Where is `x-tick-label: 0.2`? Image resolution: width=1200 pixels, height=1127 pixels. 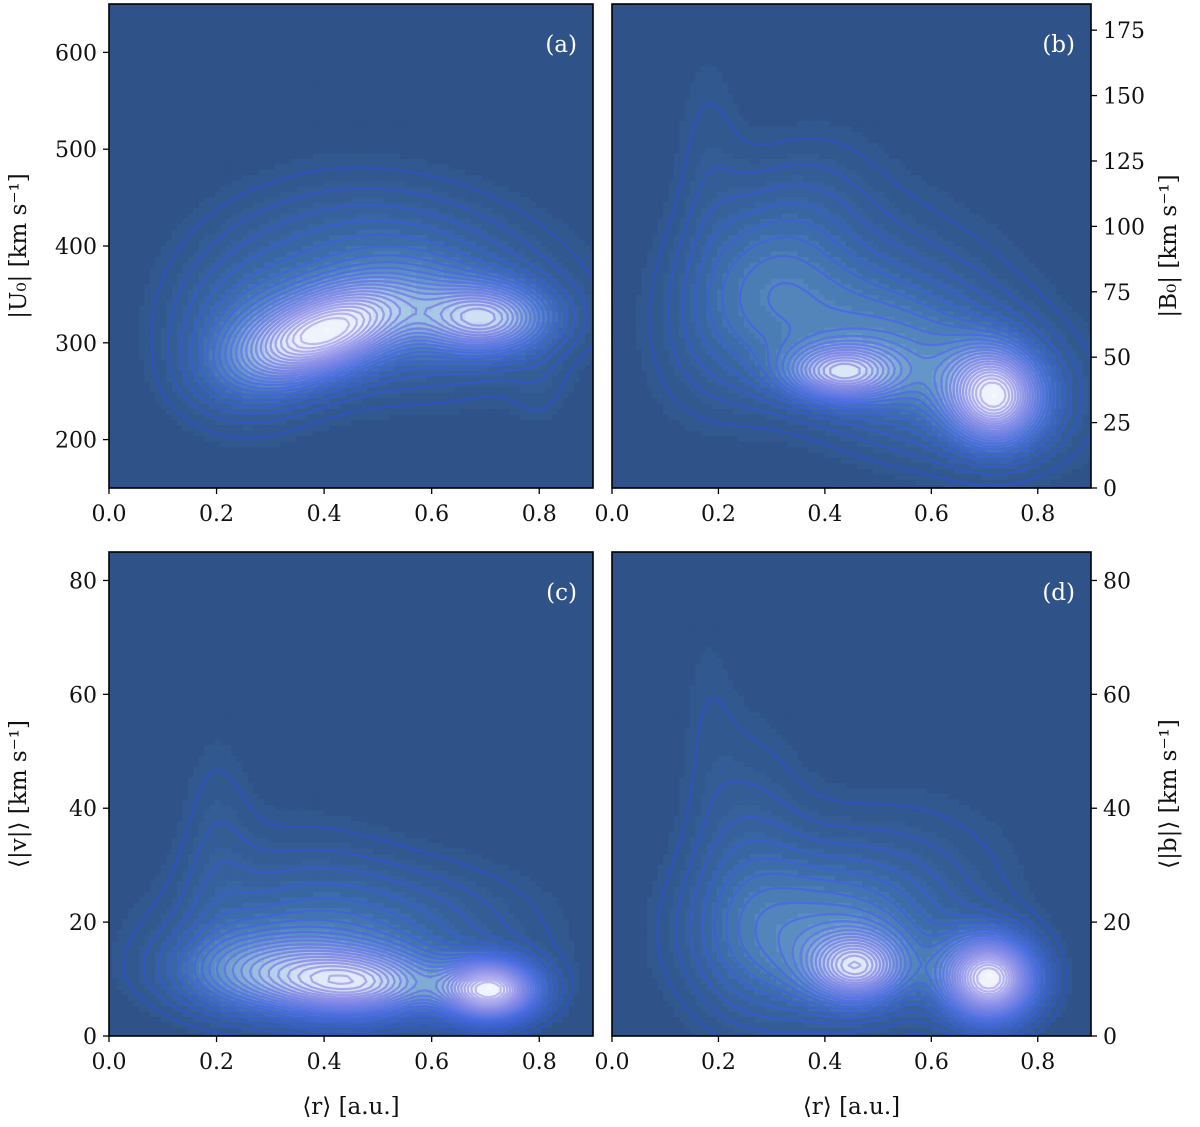
x-tick-label: 0.2 is located at coordinates (216, 514).